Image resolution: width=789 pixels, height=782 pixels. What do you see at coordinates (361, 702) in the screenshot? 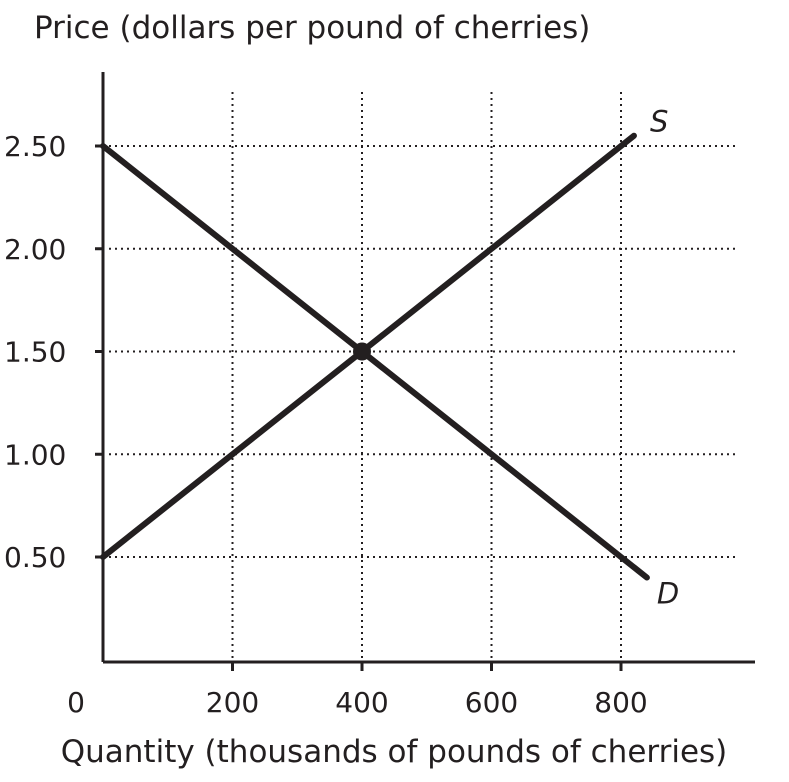
I see `x-tick-label: 400` at bounding box center [361, 702].